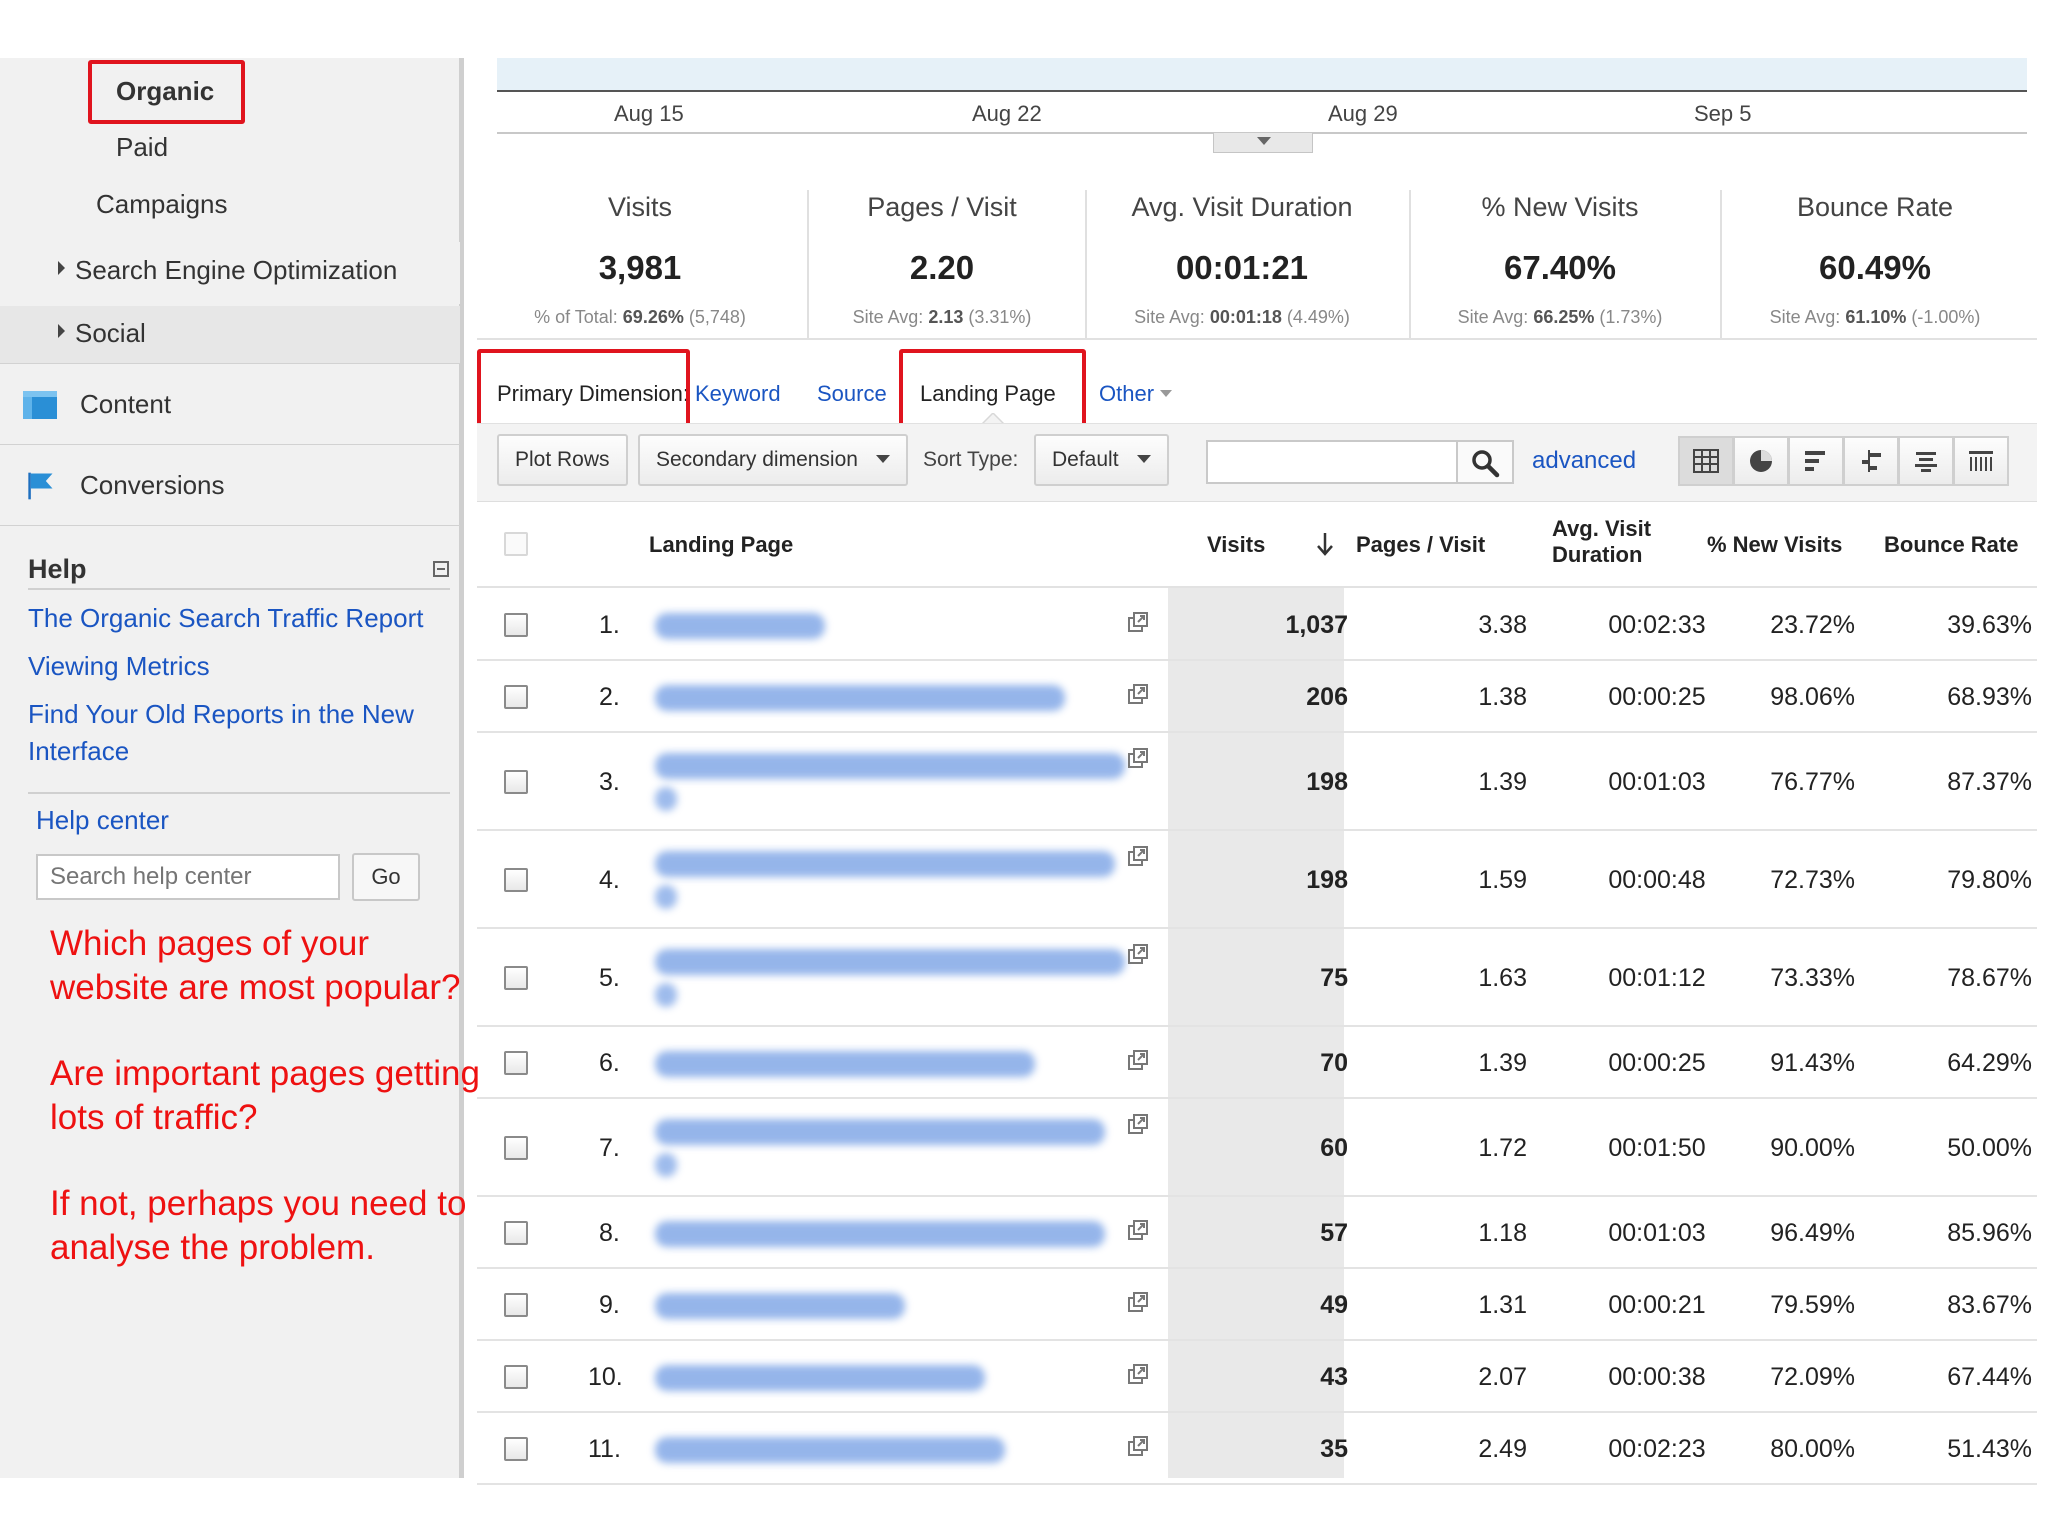 This screenshot has height=1536, width=2048. I want to click on view-table-button, so click(1706, 461).